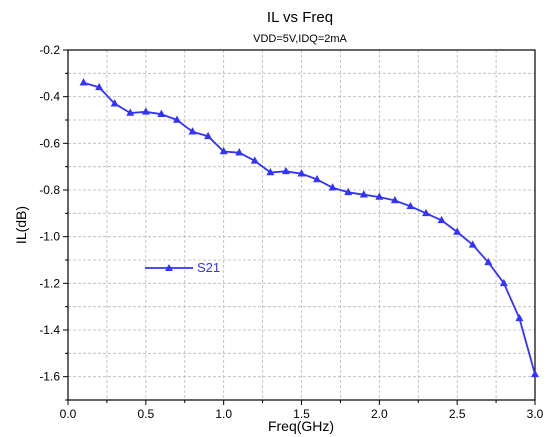  I want to click on y-tick-label: -0.8, so click(49, 190).